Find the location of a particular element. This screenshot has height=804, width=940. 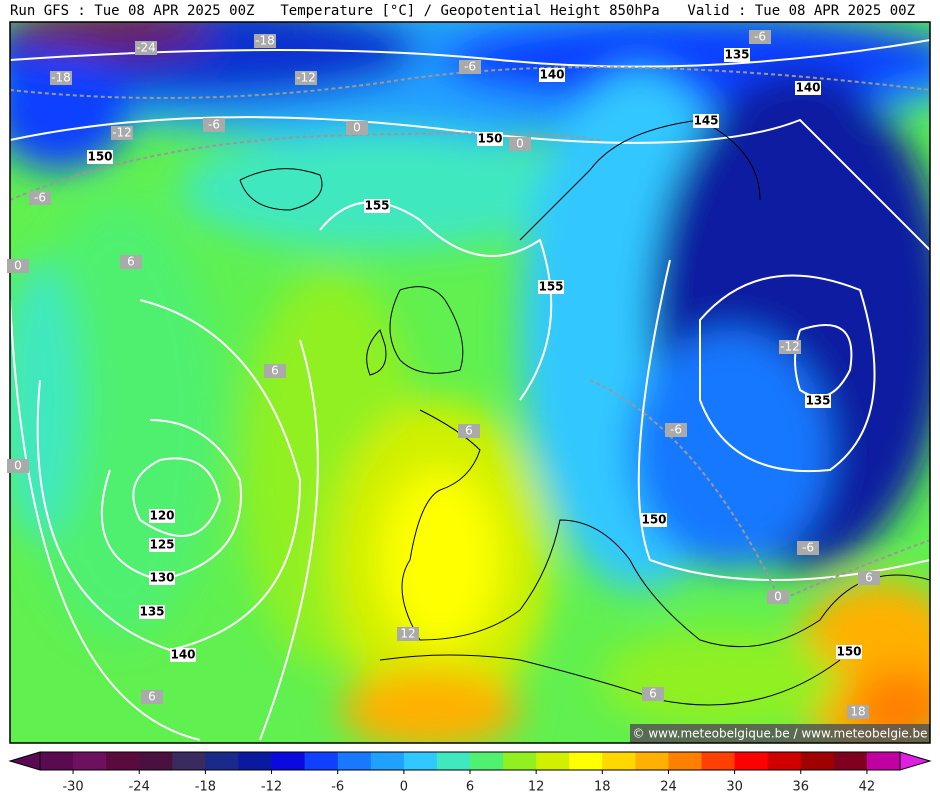

colorbar-tick-label: 0 is located at coordinates (404, 787).